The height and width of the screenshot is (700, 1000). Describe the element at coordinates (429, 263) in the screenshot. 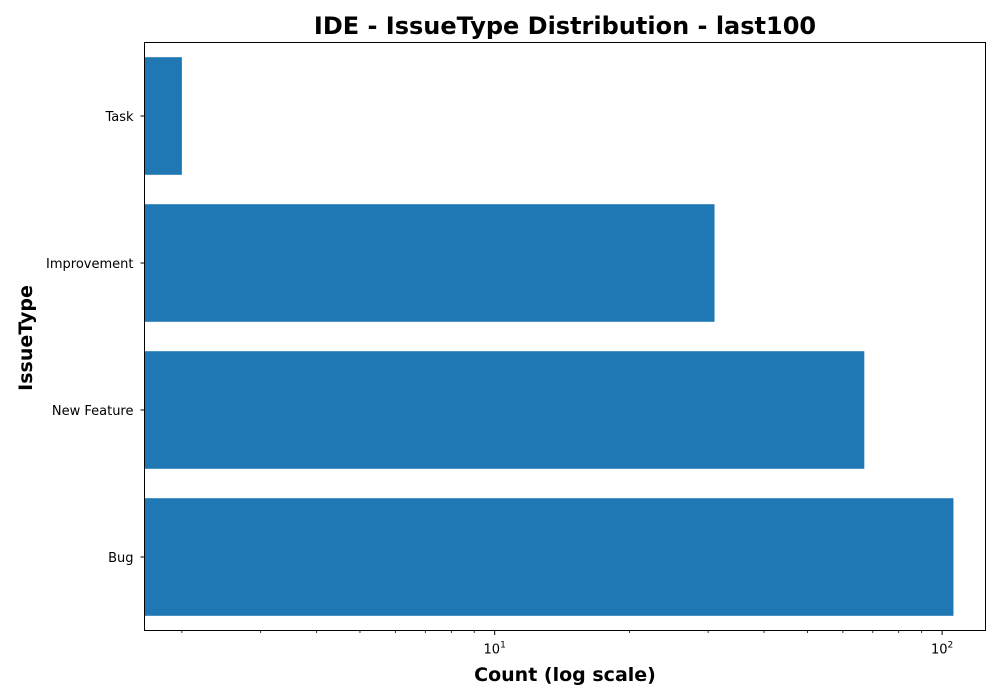

I see `bar-improvement` at that location.